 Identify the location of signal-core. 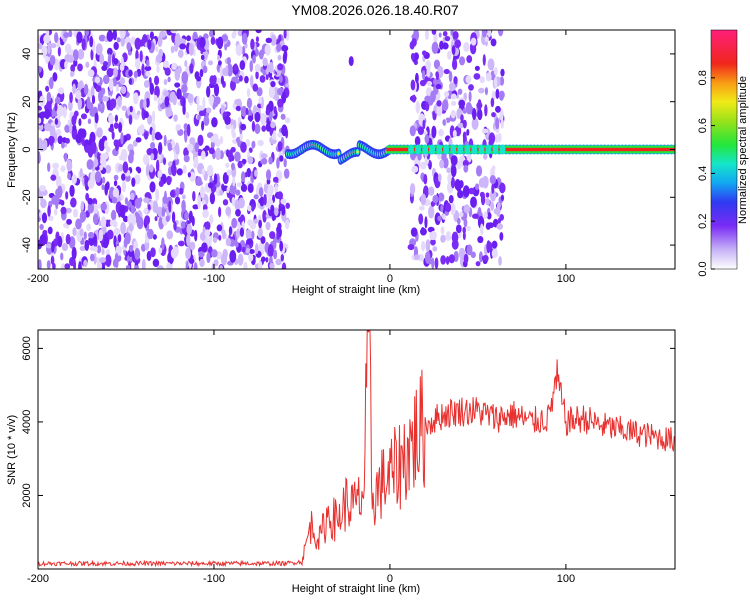
(338, 154).